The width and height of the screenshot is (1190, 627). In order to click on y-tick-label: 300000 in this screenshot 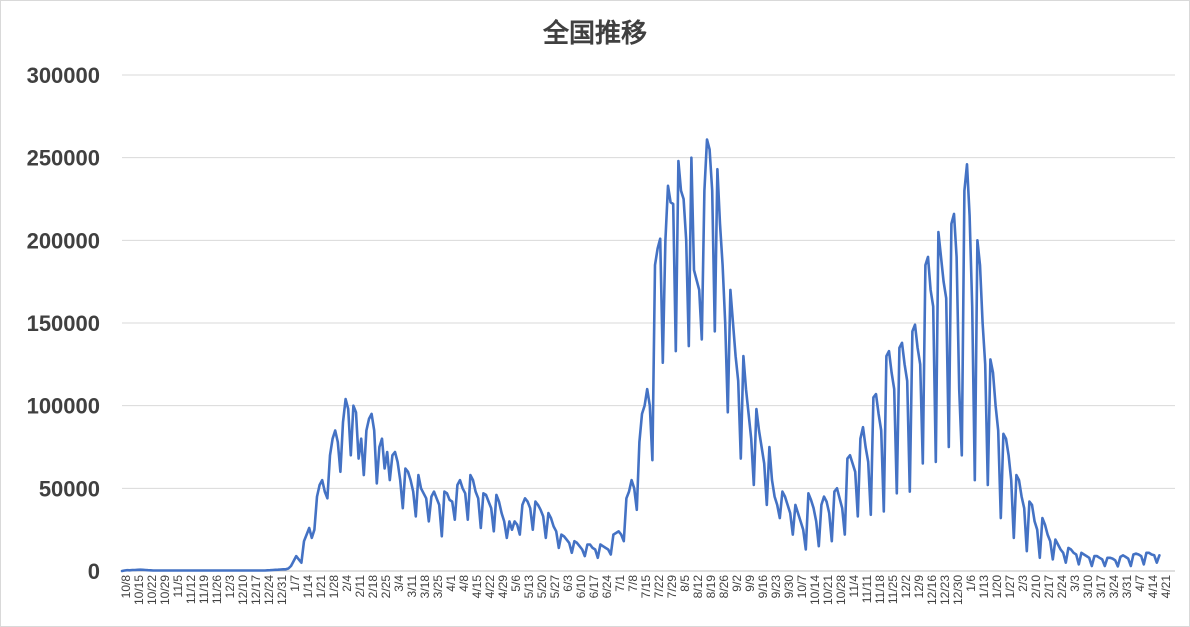, I will do `click(63, 75)`.